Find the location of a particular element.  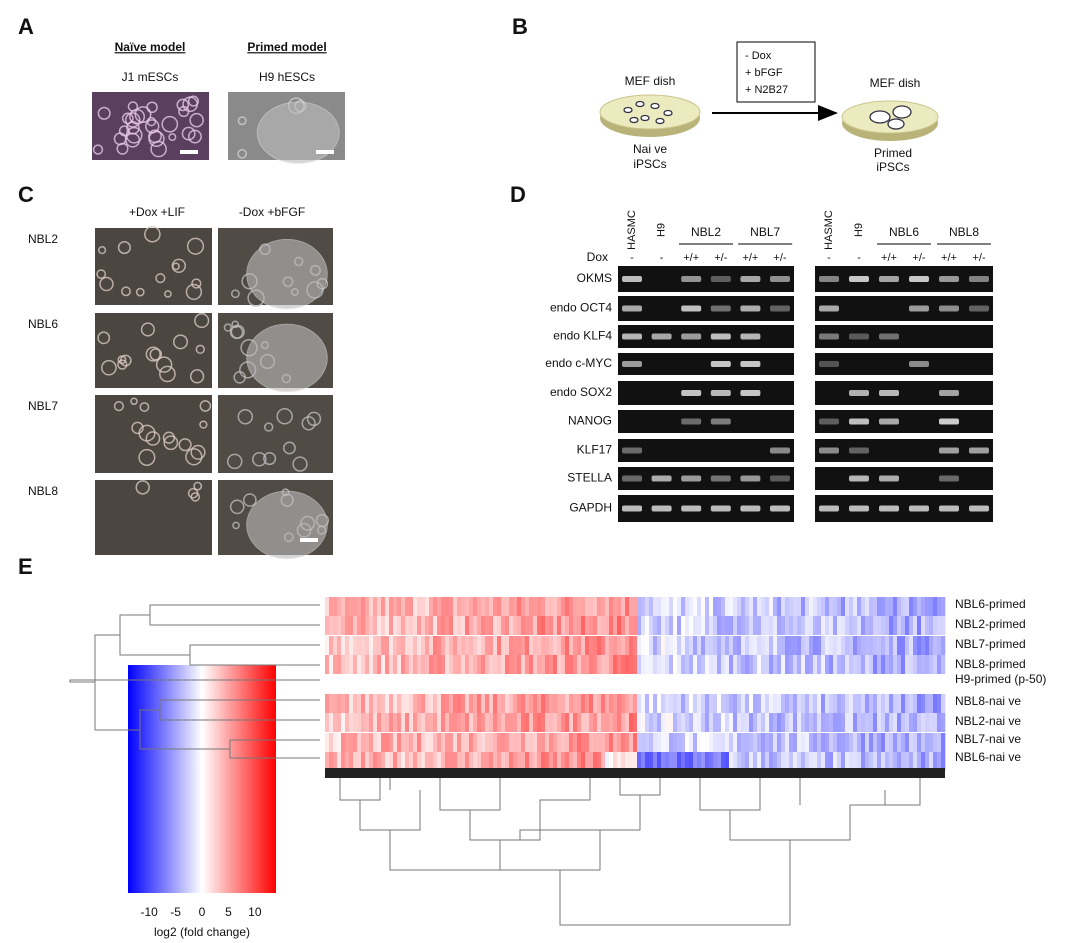

label: Primed is located at coordinates (893, 153).